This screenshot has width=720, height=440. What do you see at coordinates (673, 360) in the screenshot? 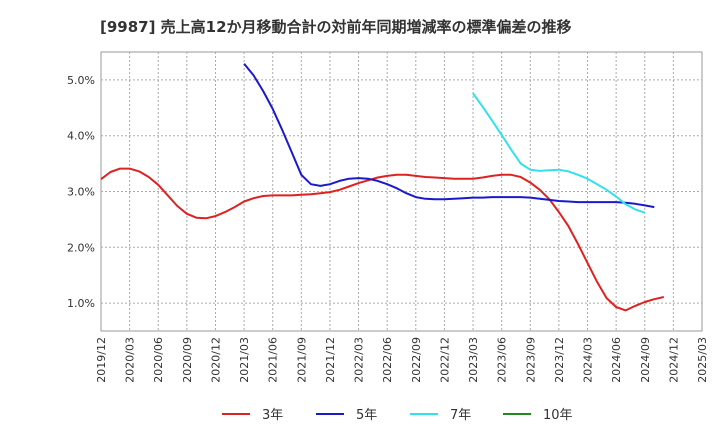
I see `x-tick-label: 2024/12` at bounding box center [673, 360].